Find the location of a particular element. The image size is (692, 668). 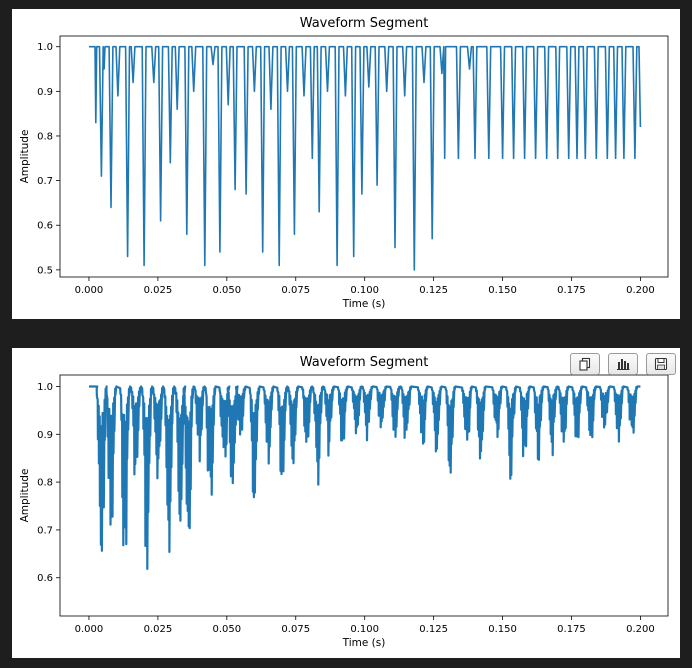

copy-icon is located at coordinates (585, 364).